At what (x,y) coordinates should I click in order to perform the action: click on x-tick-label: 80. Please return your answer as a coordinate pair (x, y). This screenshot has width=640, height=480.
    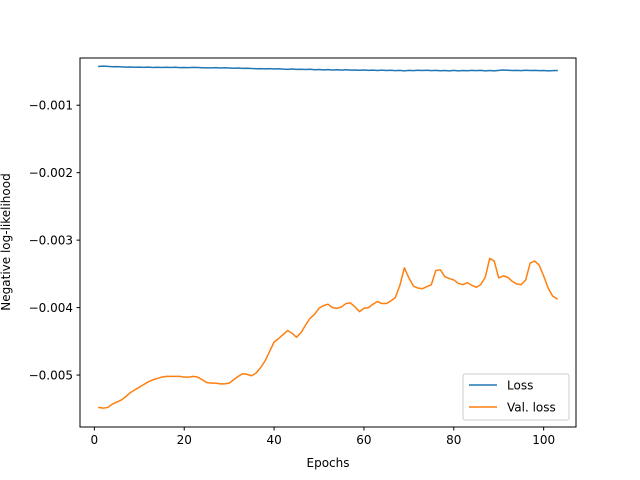
    Looking at the image, I should click on (453, 440).